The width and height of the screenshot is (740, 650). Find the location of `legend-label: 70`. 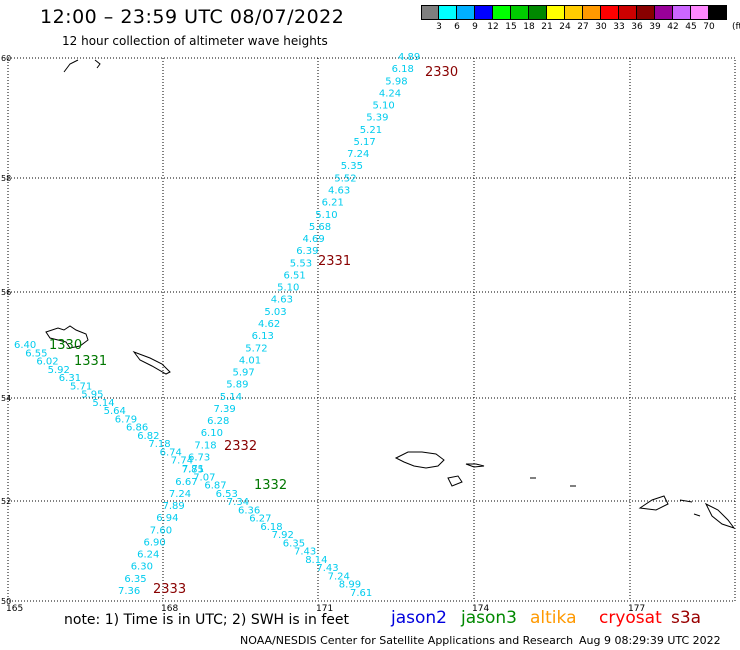

legend-label: 70 is located at coordinates (709, 27).